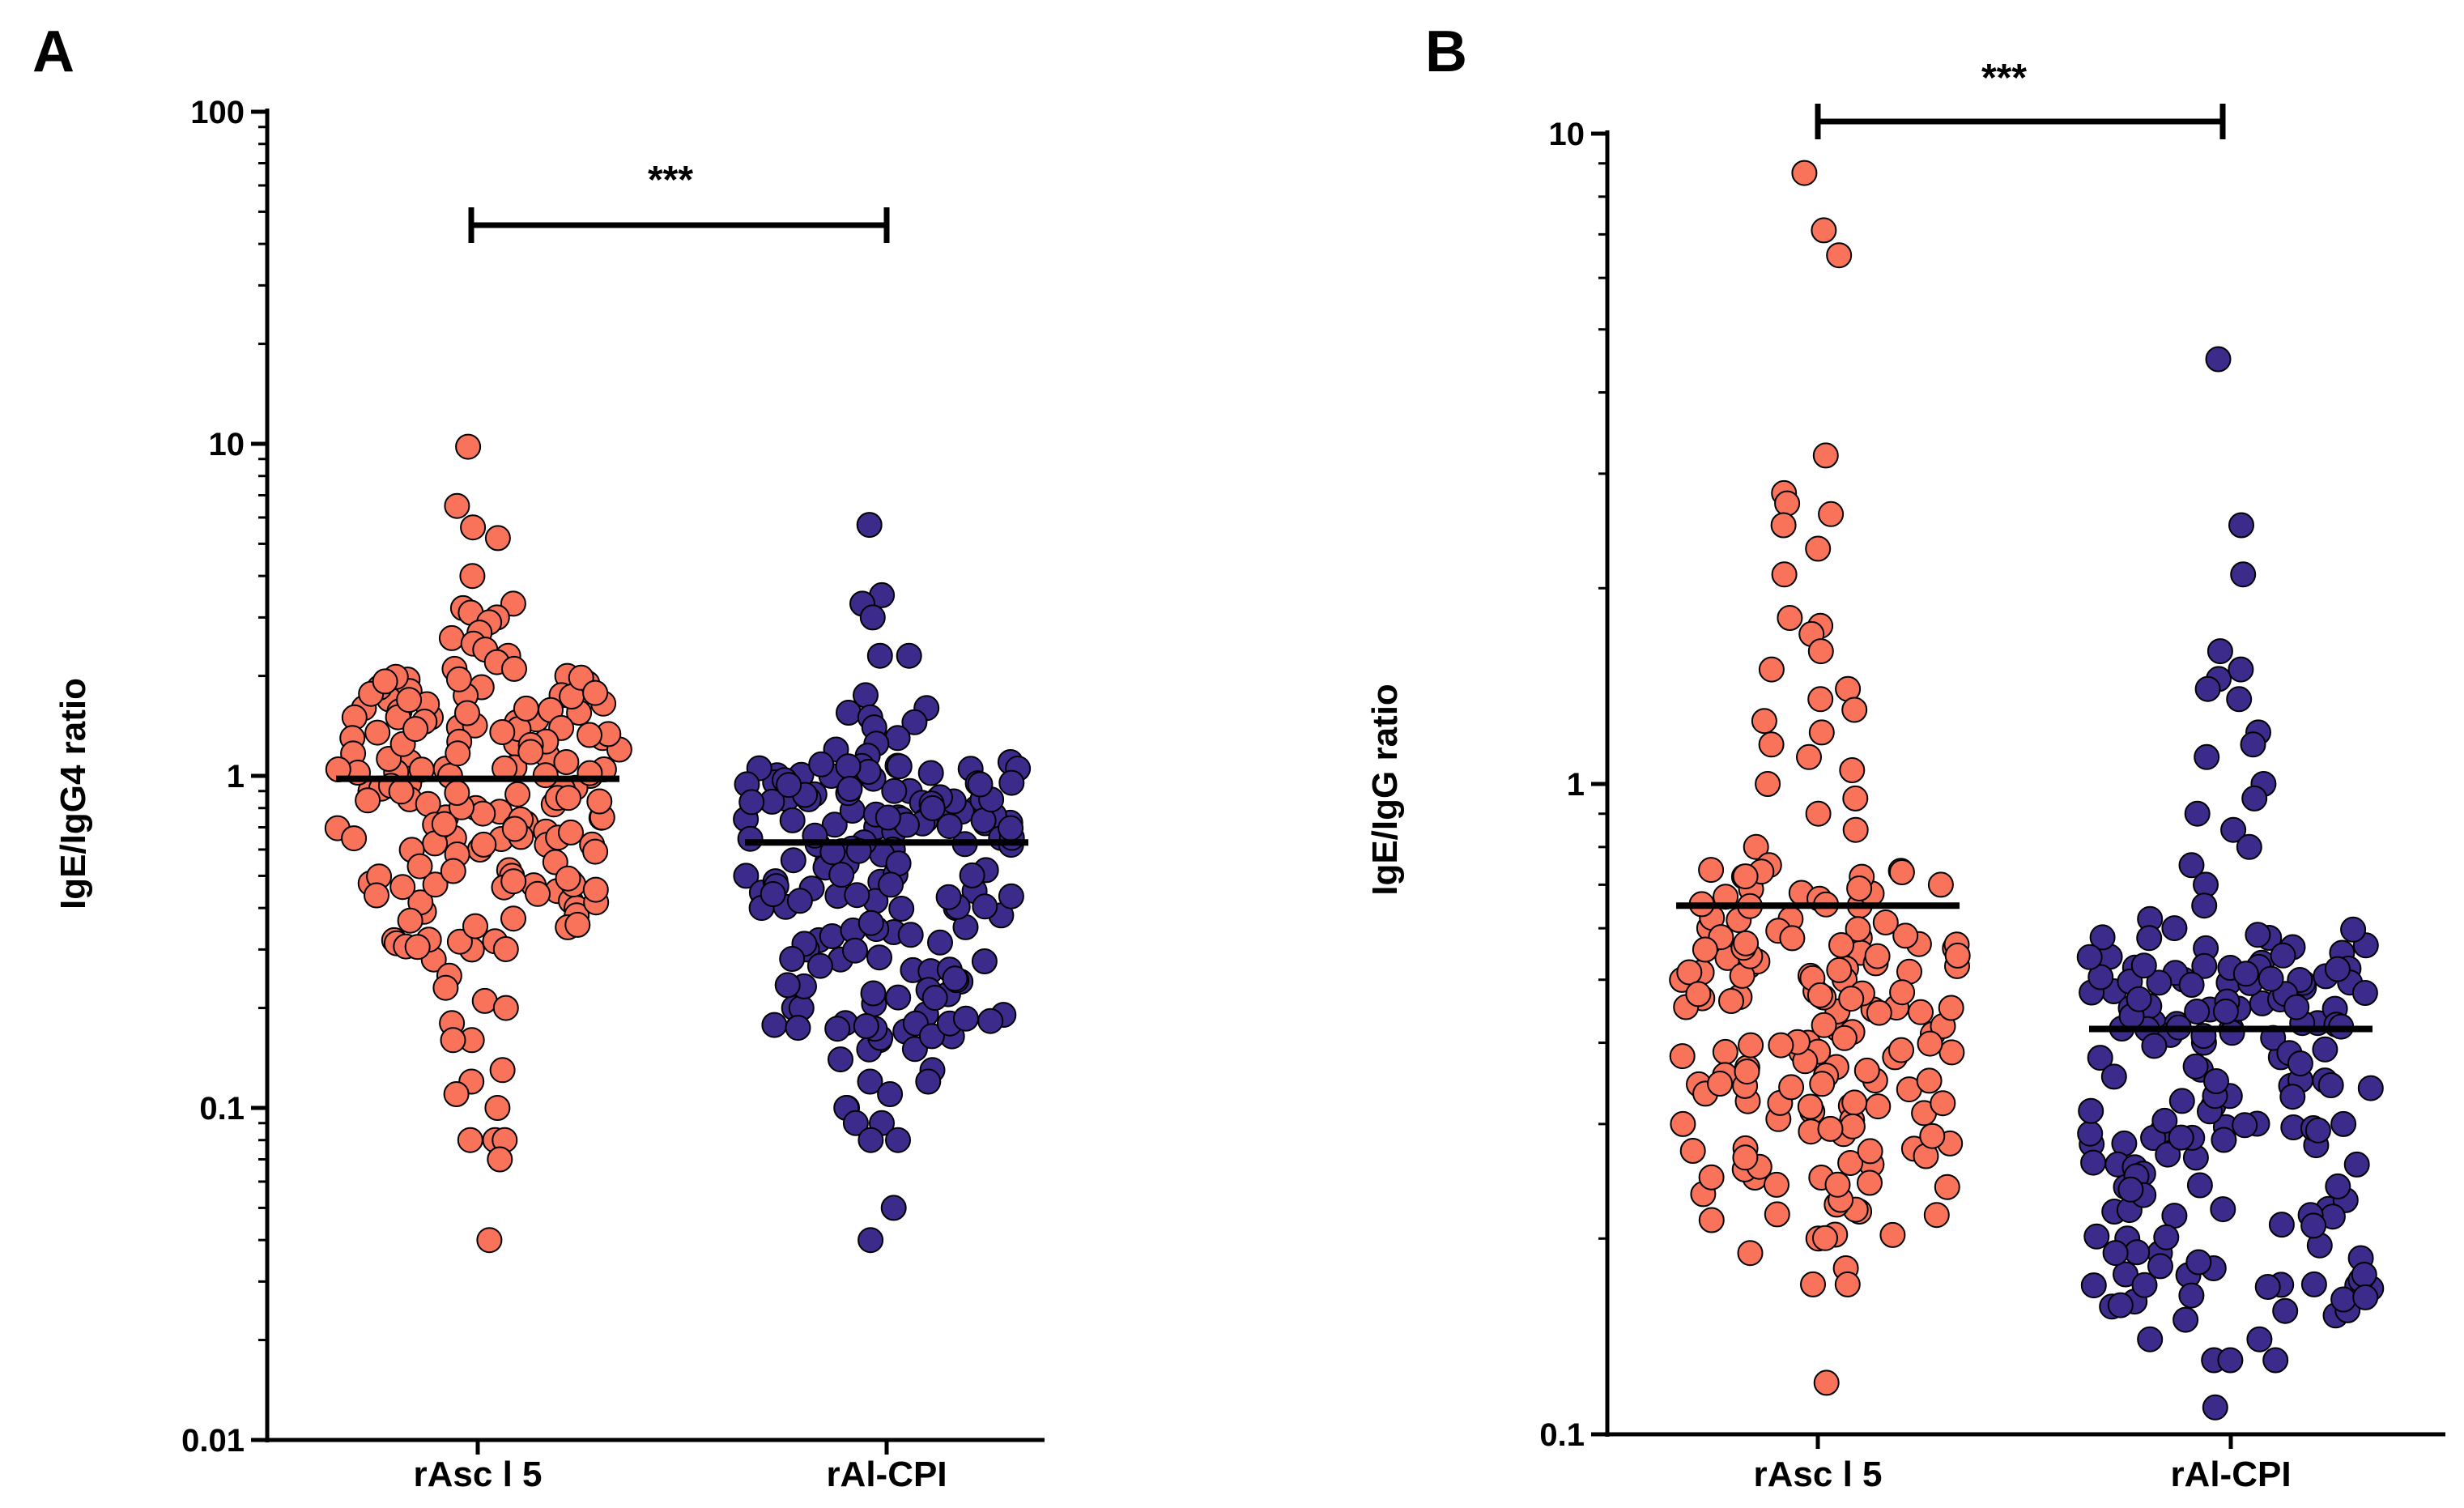 The width and height of the screenshot is (2464, 1508). I want to click on tick-label-b-2: 10, so click(1567, 135).